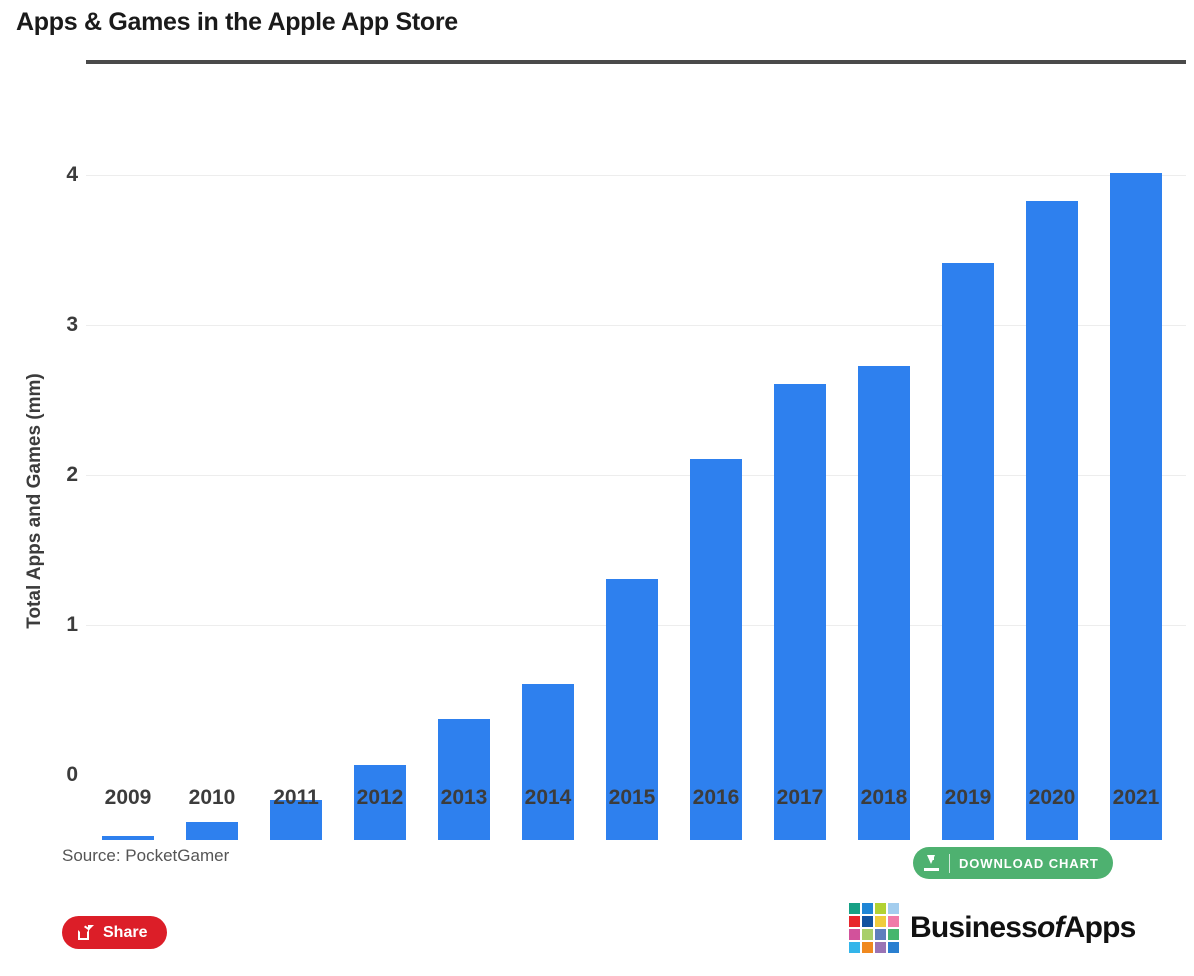  What do you see at coordinates (212, 831) in the screenshot?
I see `bar-2010` at bounding box center [212, 831].